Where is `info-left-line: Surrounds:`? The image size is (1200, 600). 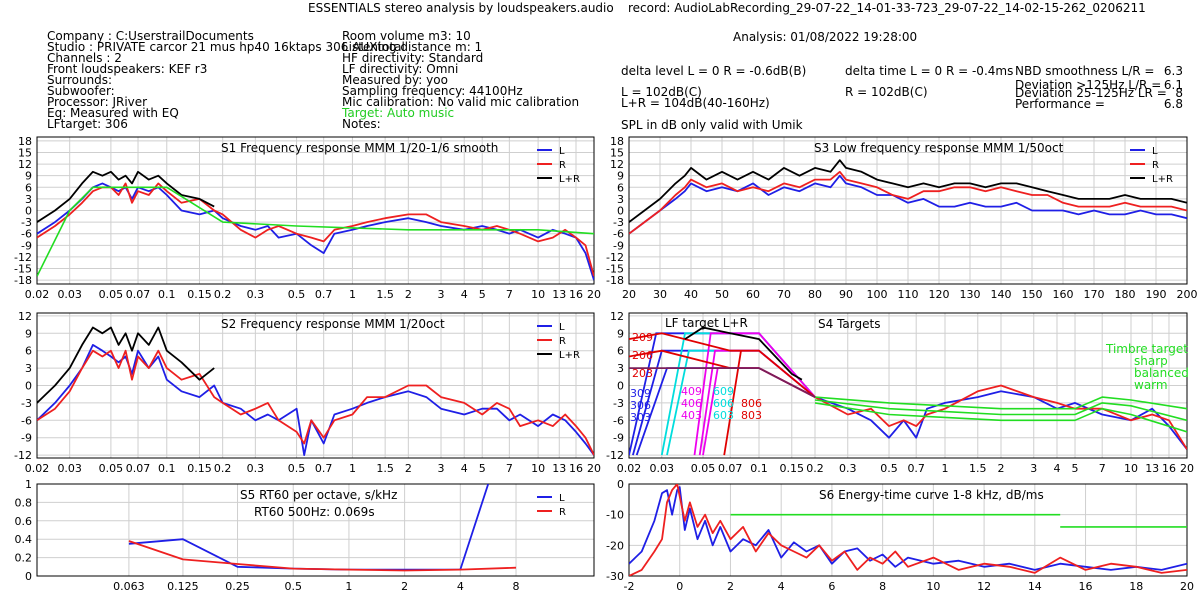 info-left-line: Surrounds: is located at coordinates (79, 80).